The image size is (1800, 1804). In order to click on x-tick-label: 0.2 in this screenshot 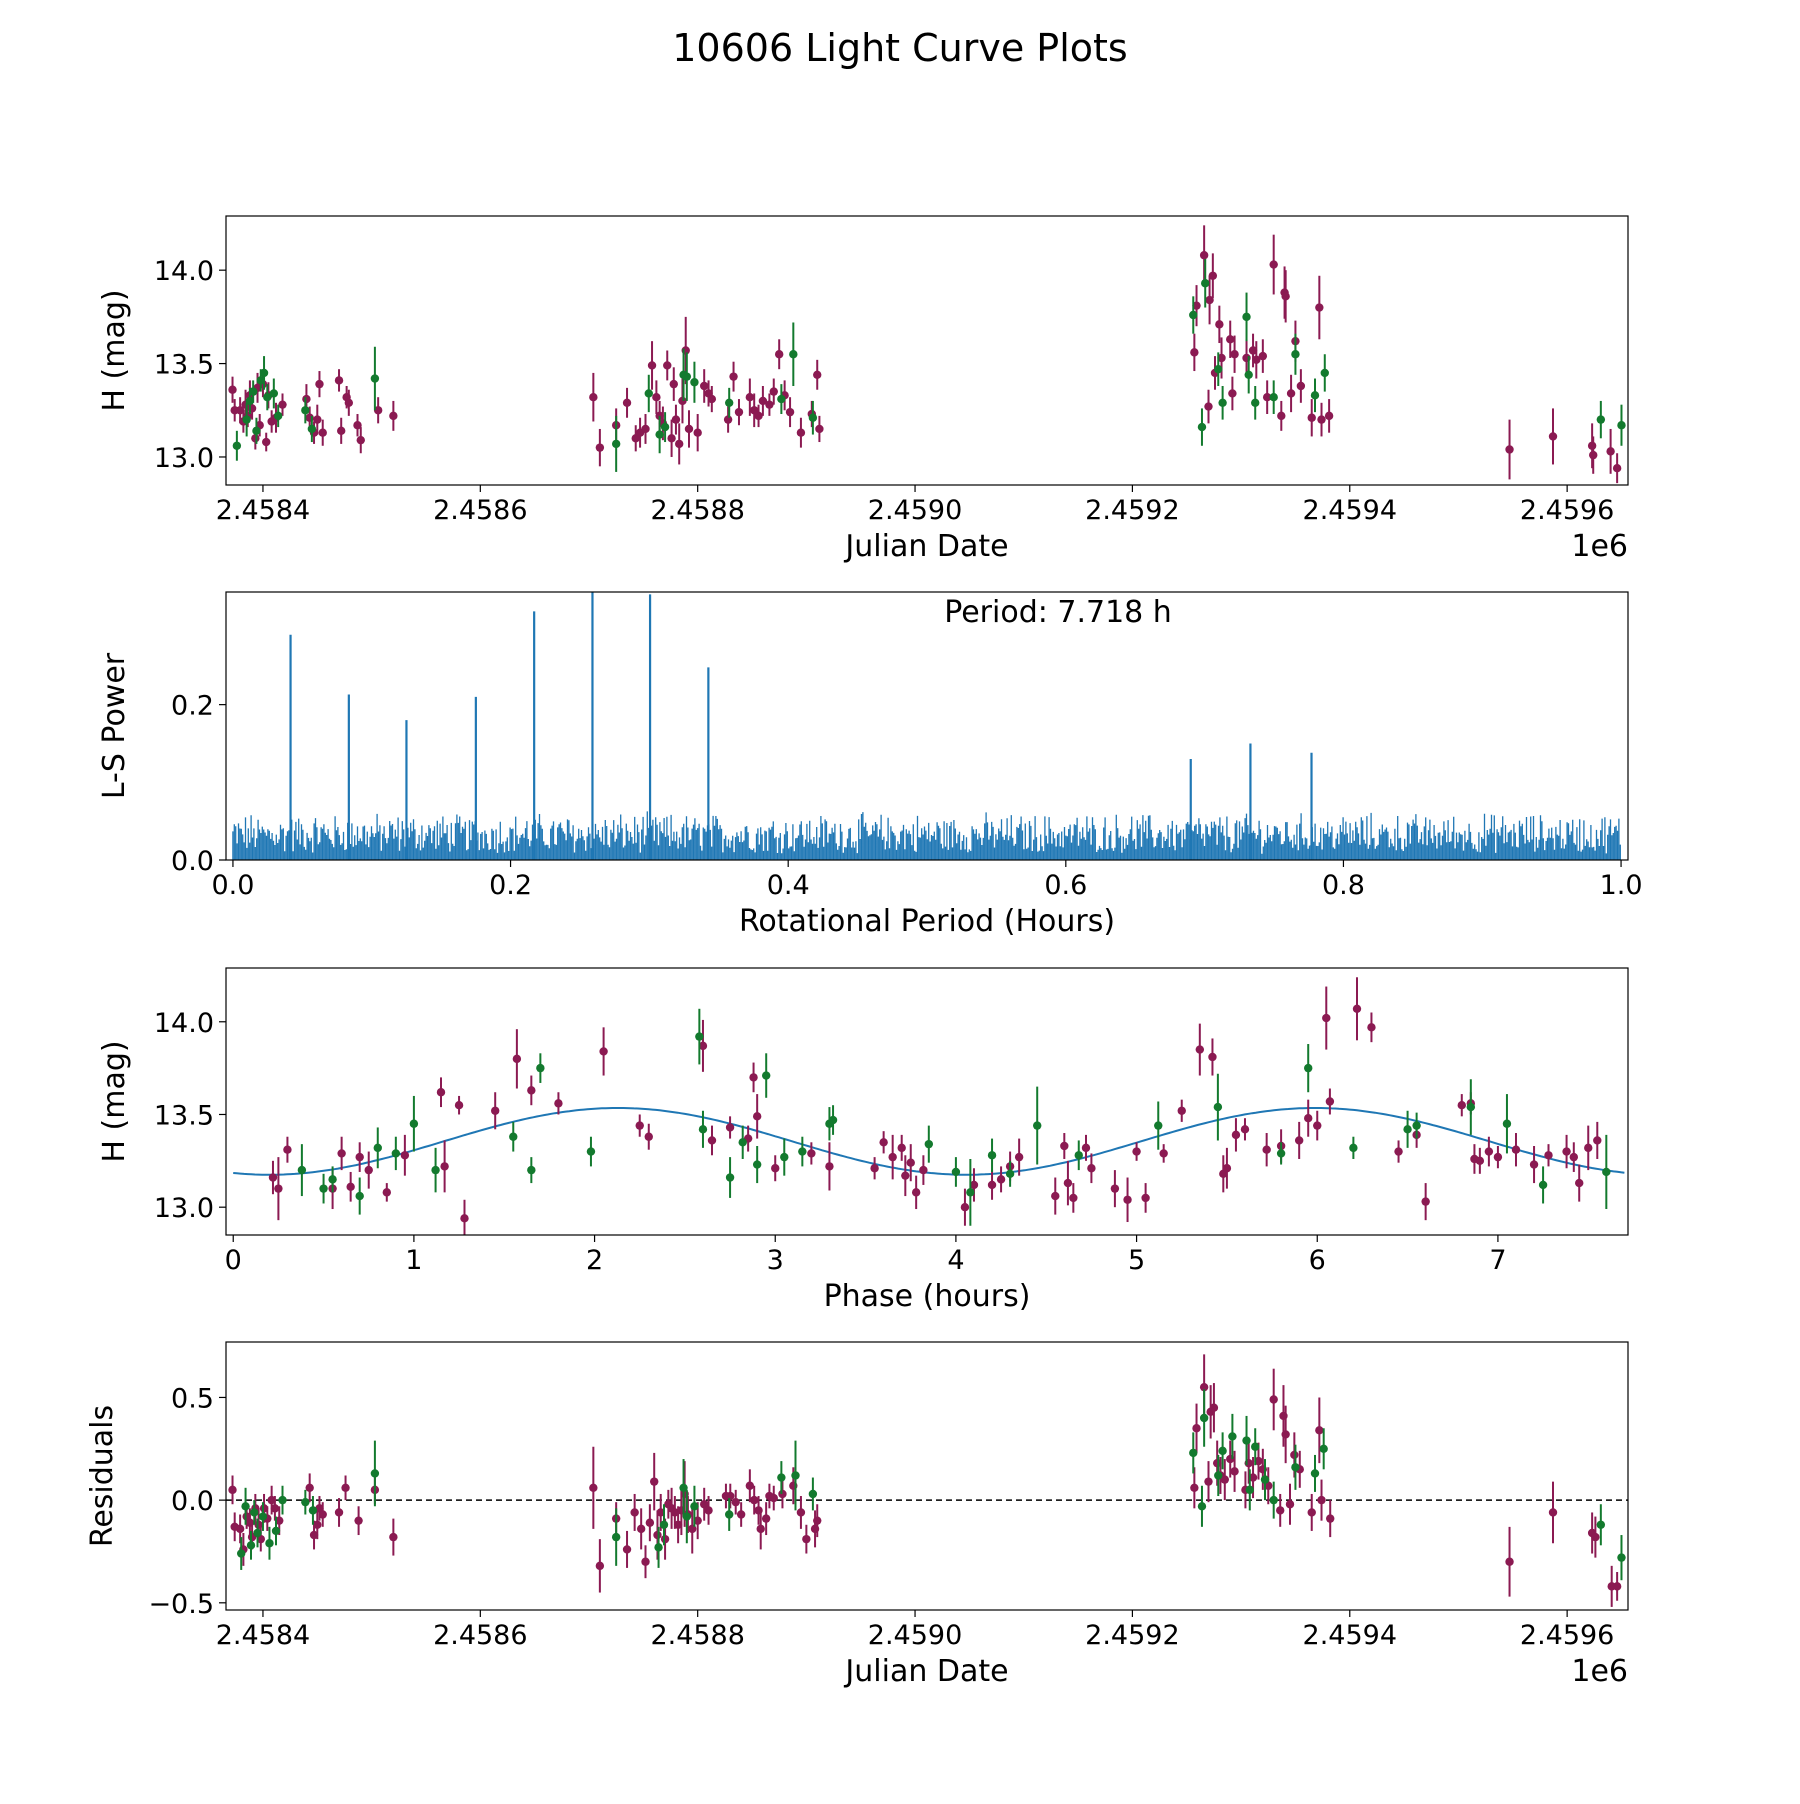, I will do `click(510, 885)`.